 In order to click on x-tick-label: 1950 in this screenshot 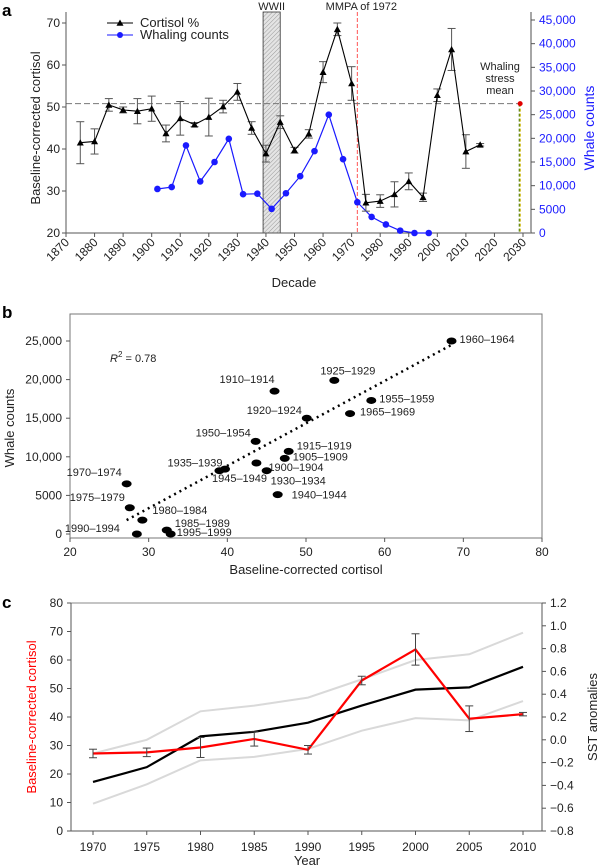, I will do `click(286, 249)`.